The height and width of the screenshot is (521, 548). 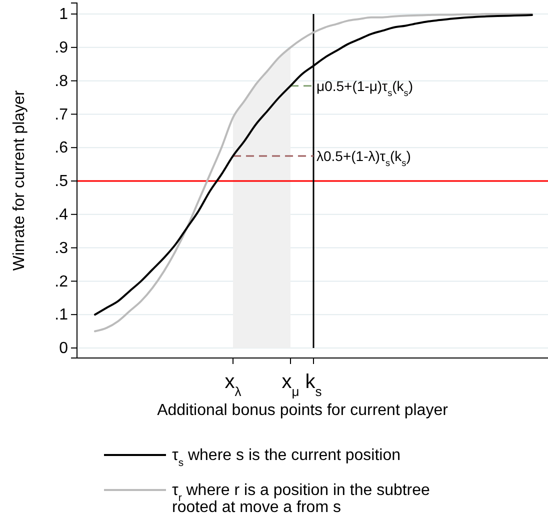 What do you see at coordinates (233, 384) in the screenshot?
I see `x-tick-label: x$_{λ}$` at bounding box center [233, 384].